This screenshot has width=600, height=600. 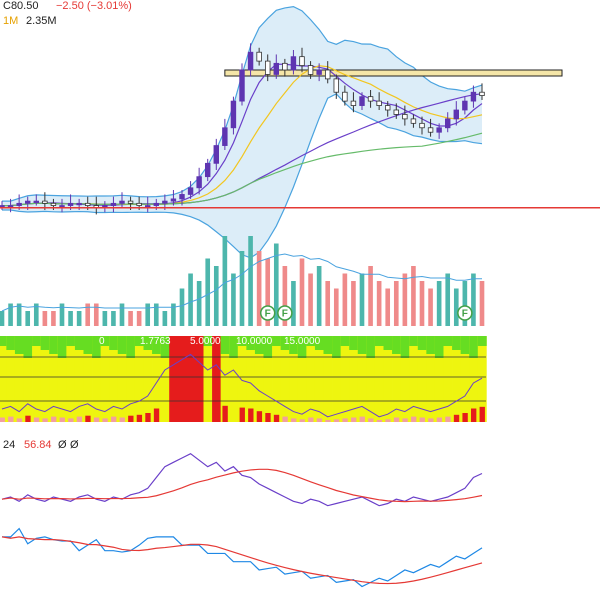 I want to click on f-marker-circle, so click(x=465, y=313).